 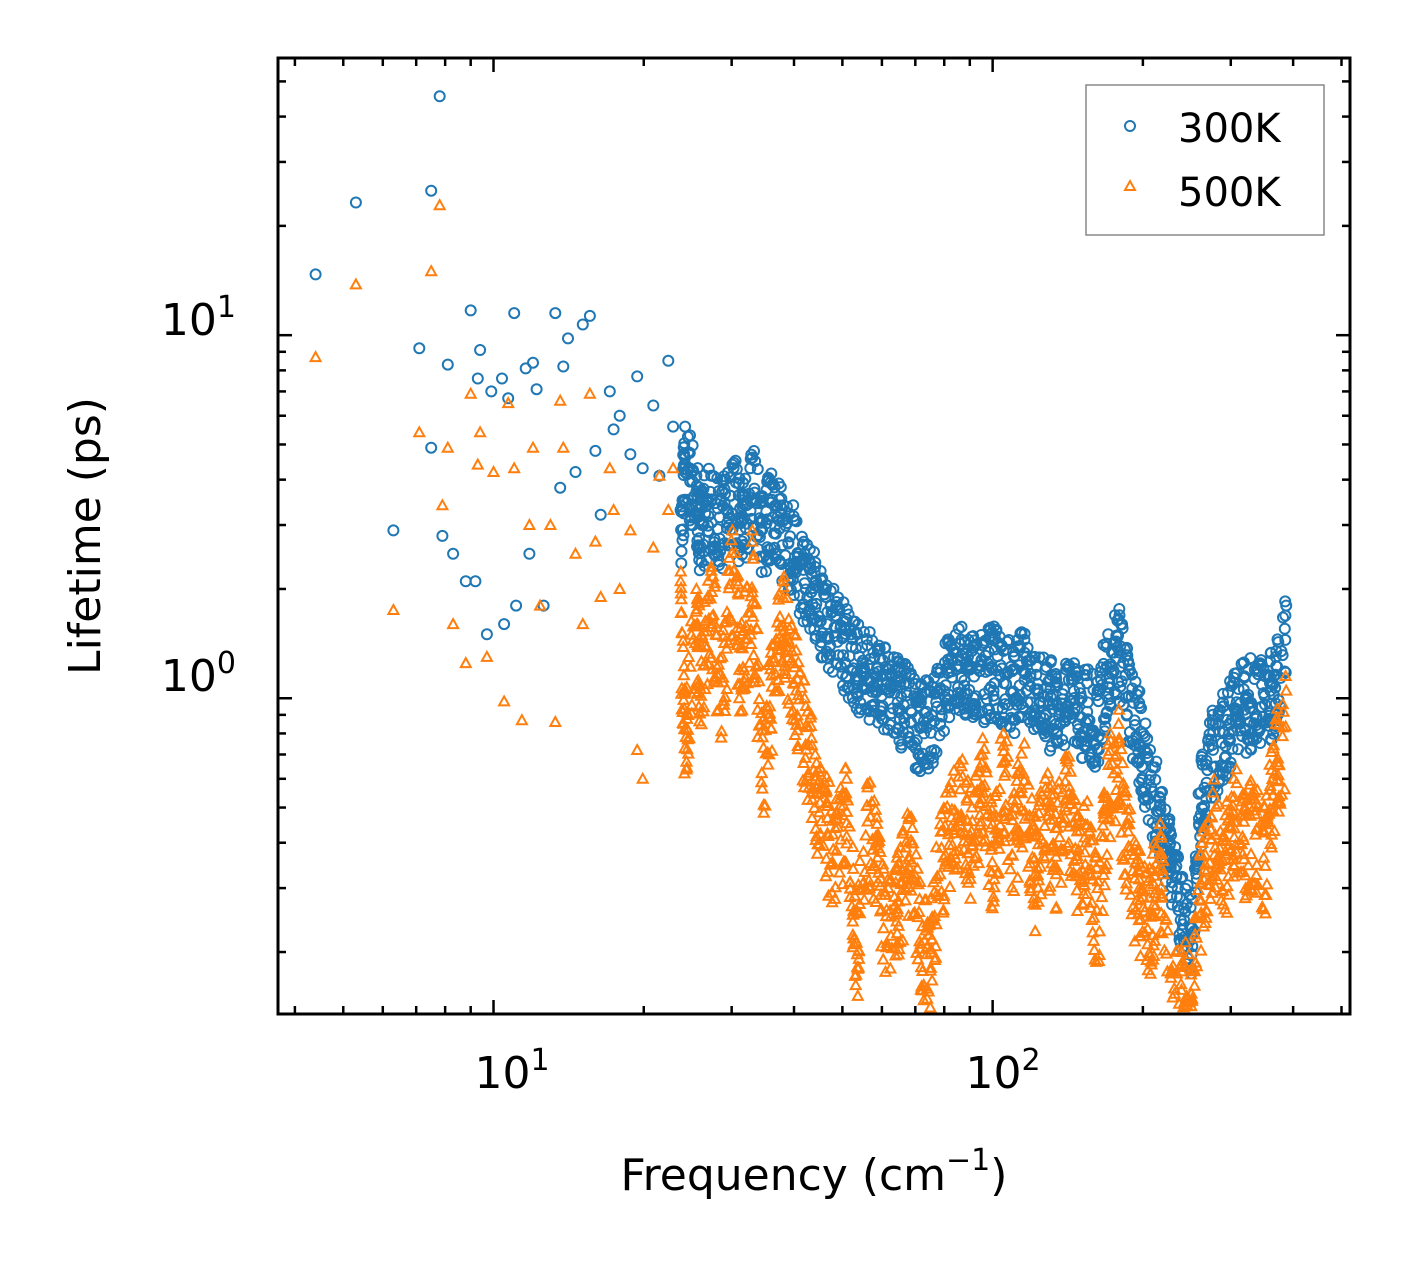 I want to click on legend-box, so click(x=1205, y=160).